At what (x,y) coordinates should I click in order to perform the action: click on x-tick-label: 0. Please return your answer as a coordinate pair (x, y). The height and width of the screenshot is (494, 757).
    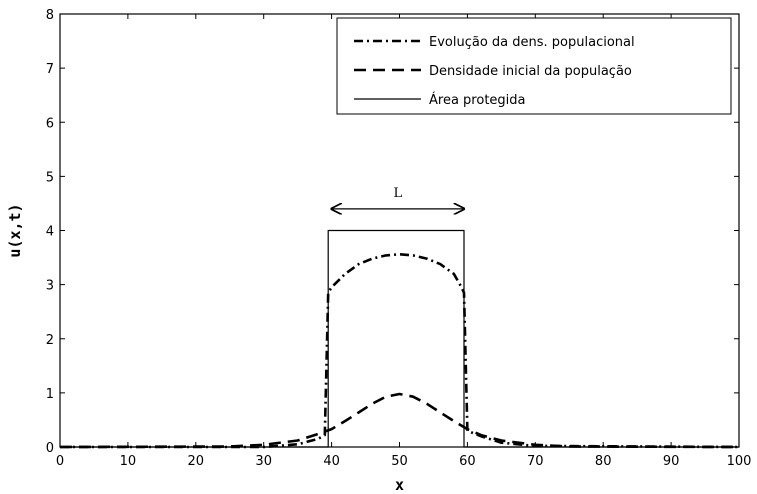
    Looking at the image, I should click on (60, 461).